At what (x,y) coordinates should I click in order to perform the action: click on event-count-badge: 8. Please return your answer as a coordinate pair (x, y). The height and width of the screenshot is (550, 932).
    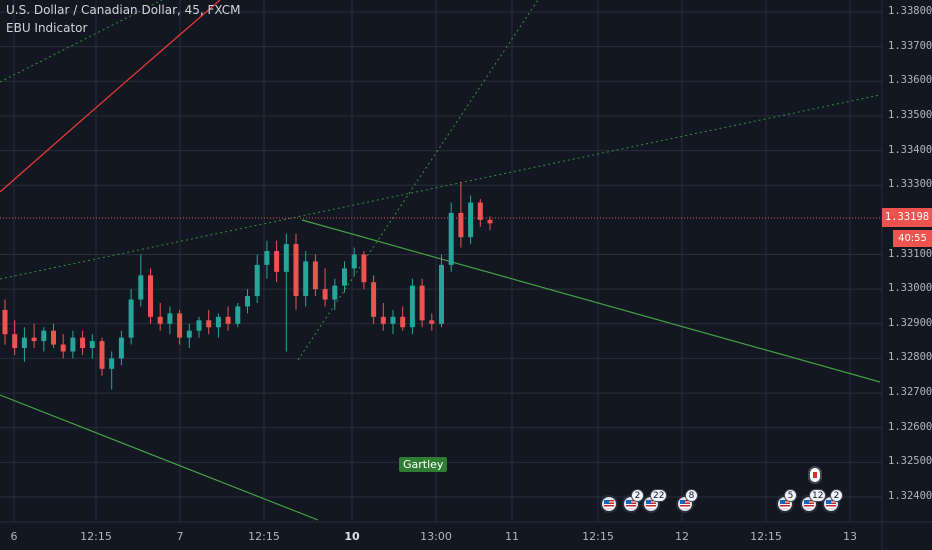
    Looking at the image, I should click on (691, 495).